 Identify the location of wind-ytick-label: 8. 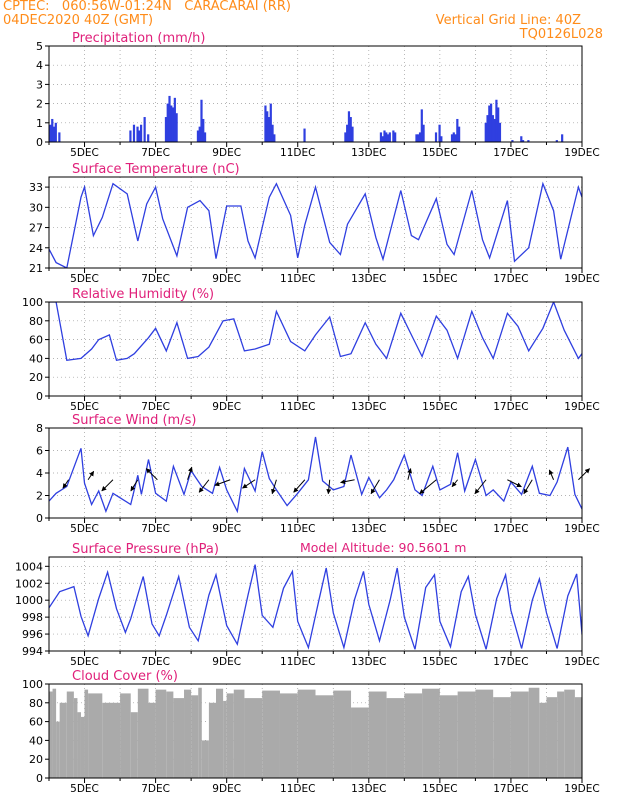
(39, 428).